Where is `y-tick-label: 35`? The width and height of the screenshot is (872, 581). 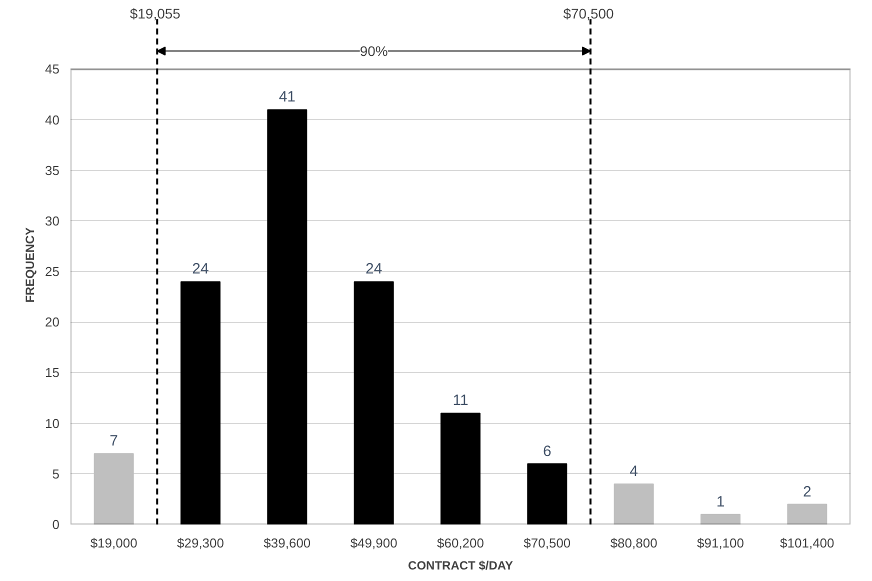
y-tick-label: 35 is located at coordinates (52, 170).